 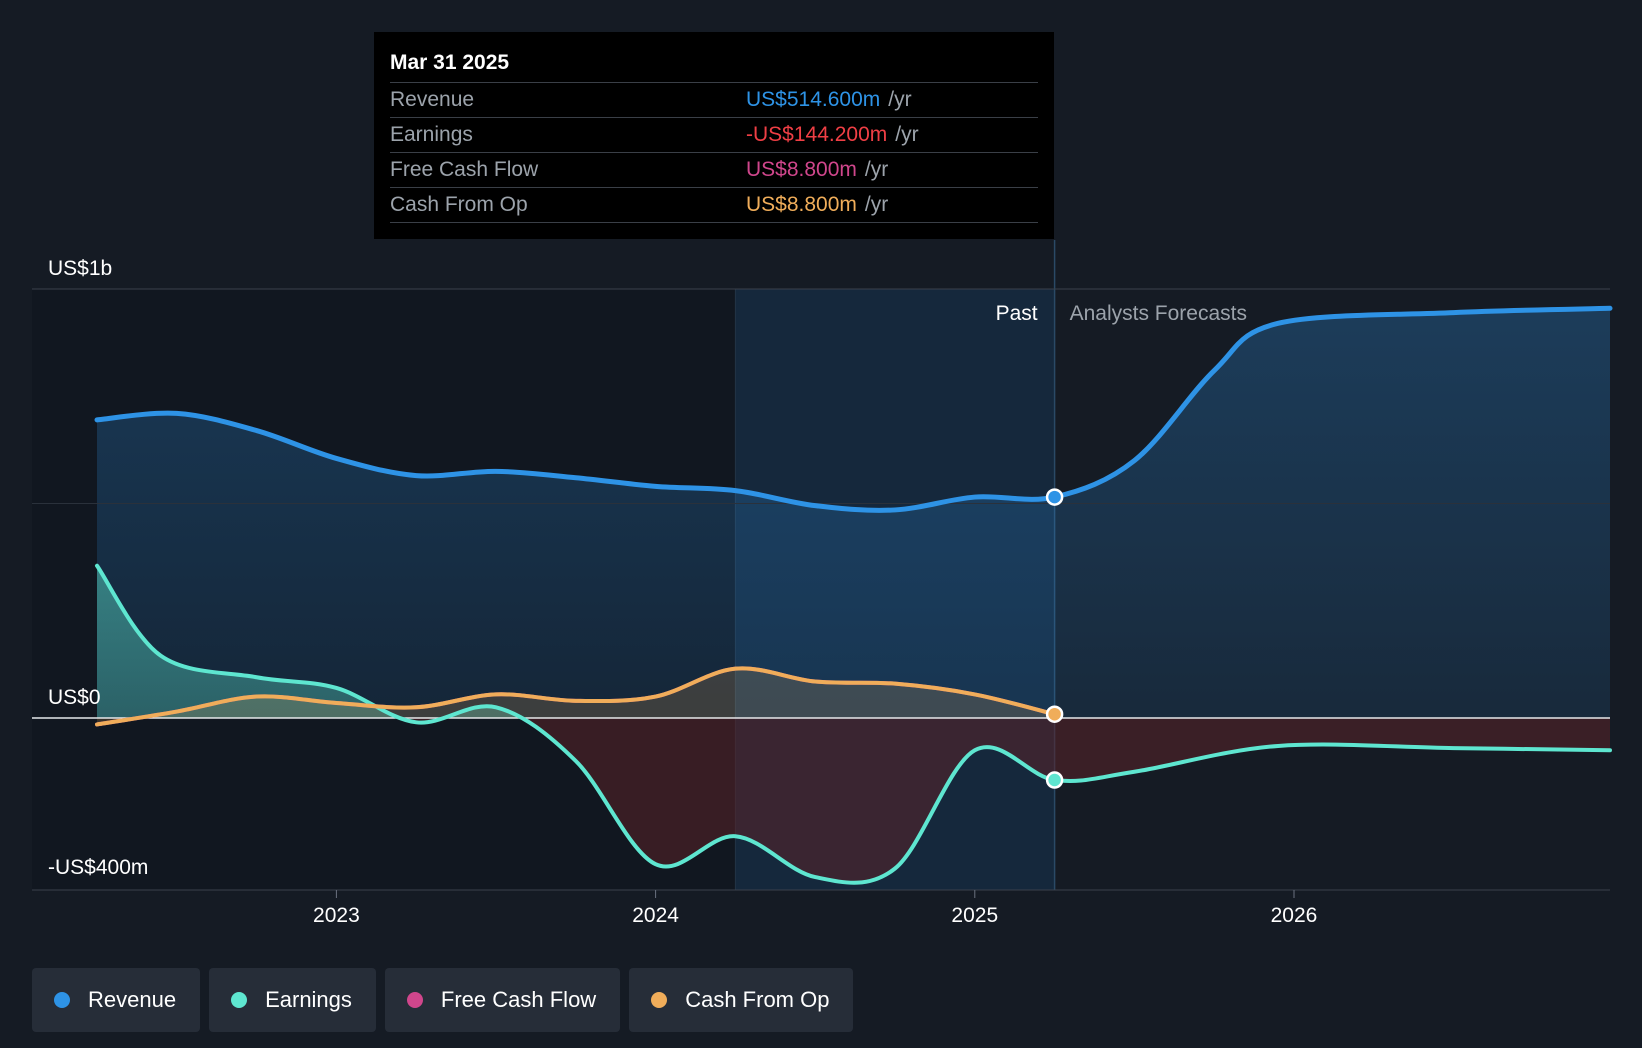 I want to click on cash-from-op-marker, so click(x=1054, y=714).